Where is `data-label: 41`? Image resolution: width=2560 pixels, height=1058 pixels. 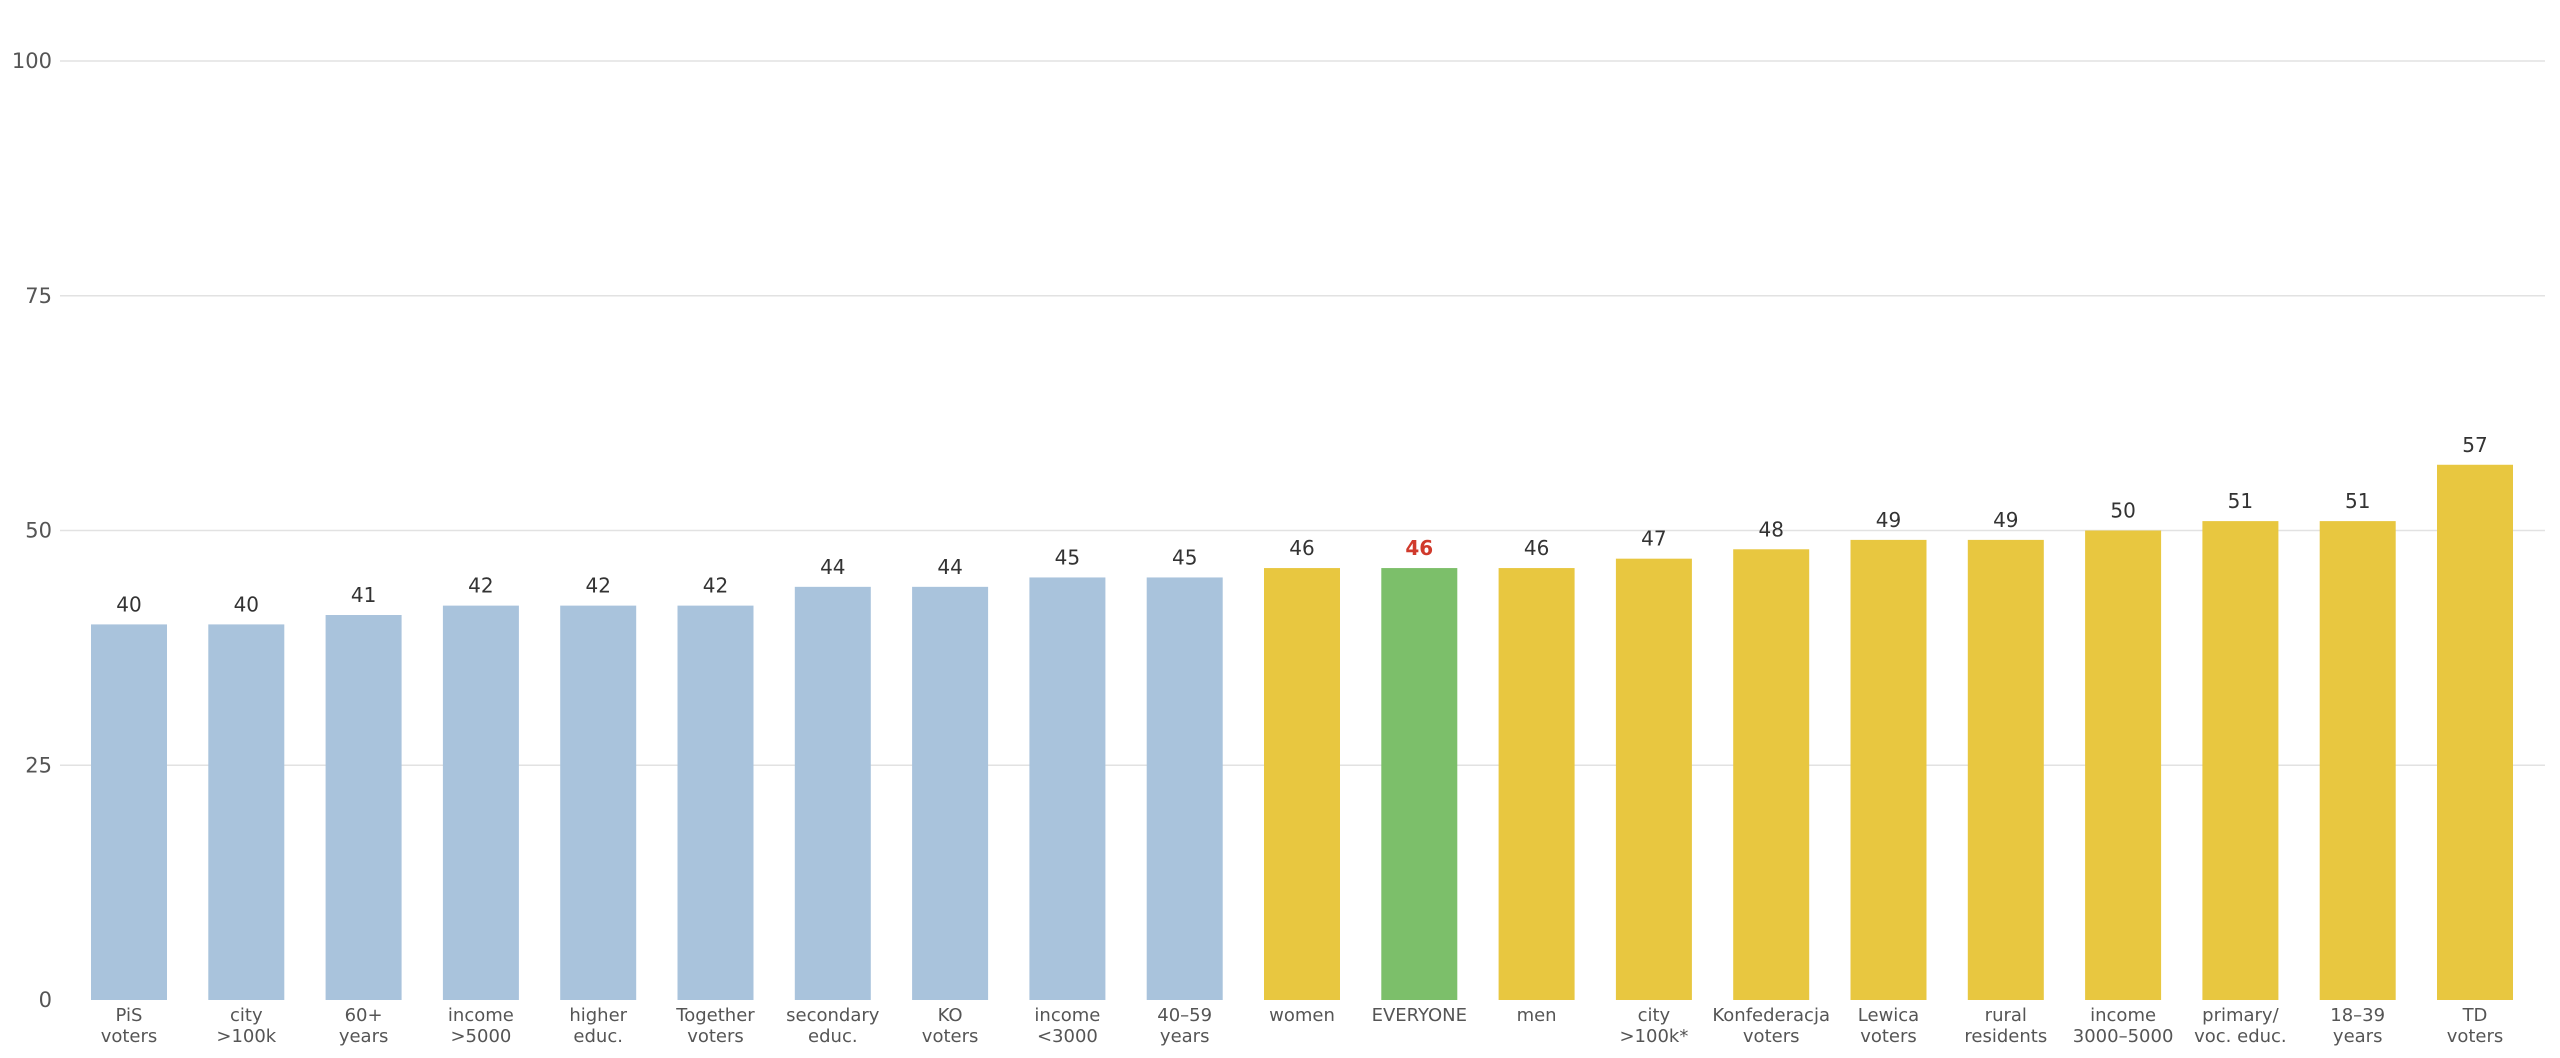 data-label: 41 is located at coordinates (363, 595).